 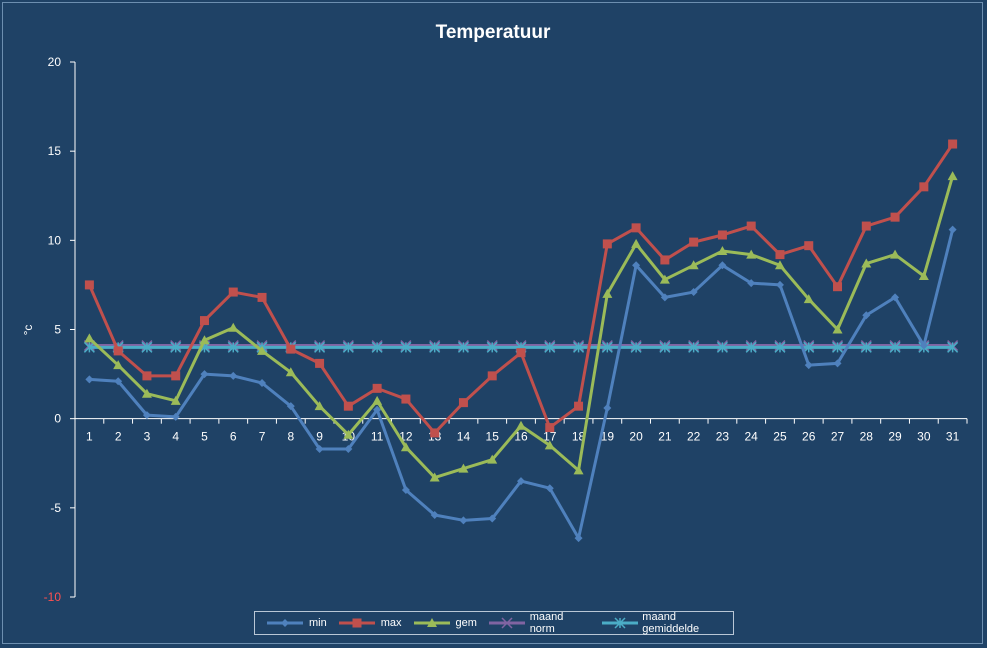 What do you see at coordinates (550, 437) in the screenshot?
I see `x-tick-label: 17` at bounding box center [550, 437].